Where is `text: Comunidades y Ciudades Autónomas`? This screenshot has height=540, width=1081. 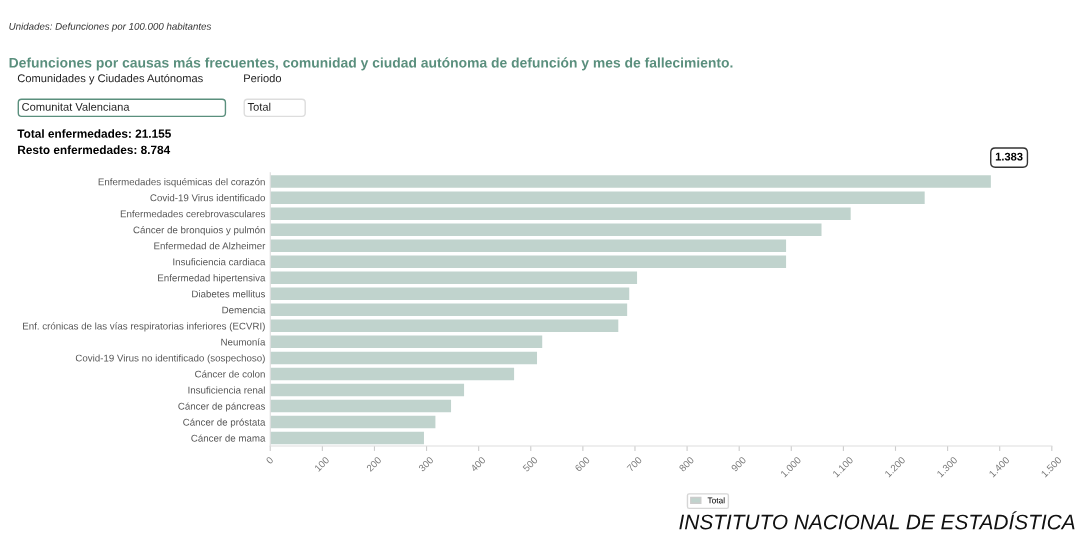 text: Comunidades y Ciudades Autónomas is located at coordinates (110, 79).